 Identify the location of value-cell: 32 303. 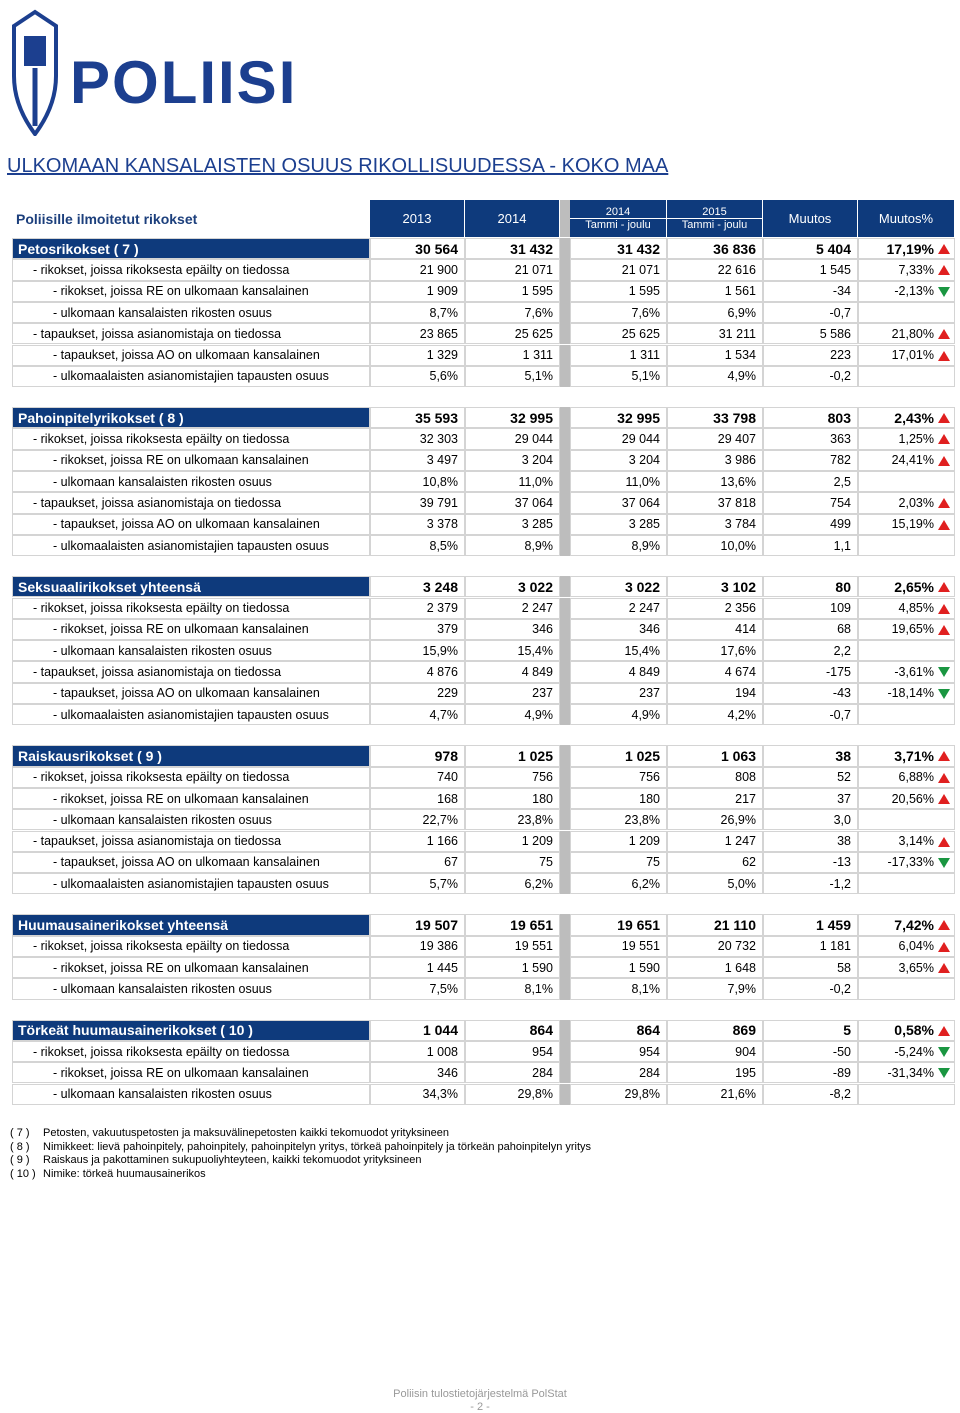
(417, 439).